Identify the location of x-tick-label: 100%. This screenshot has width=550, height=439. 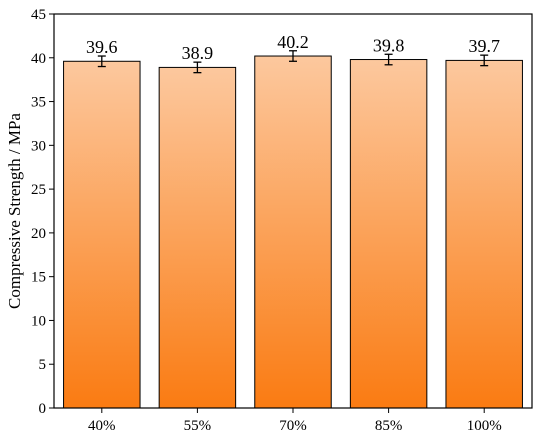
(484, 426).